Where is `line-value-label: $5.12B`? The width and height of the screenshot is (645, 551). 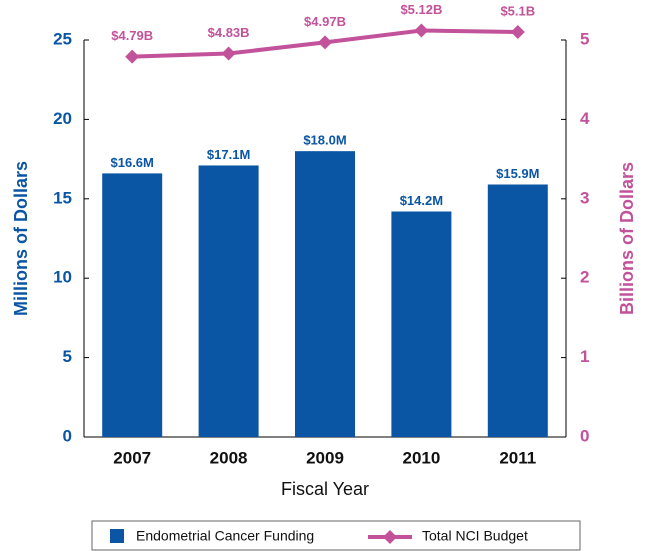
line-value-label: $5.12B is located at coordinates (421, 9).